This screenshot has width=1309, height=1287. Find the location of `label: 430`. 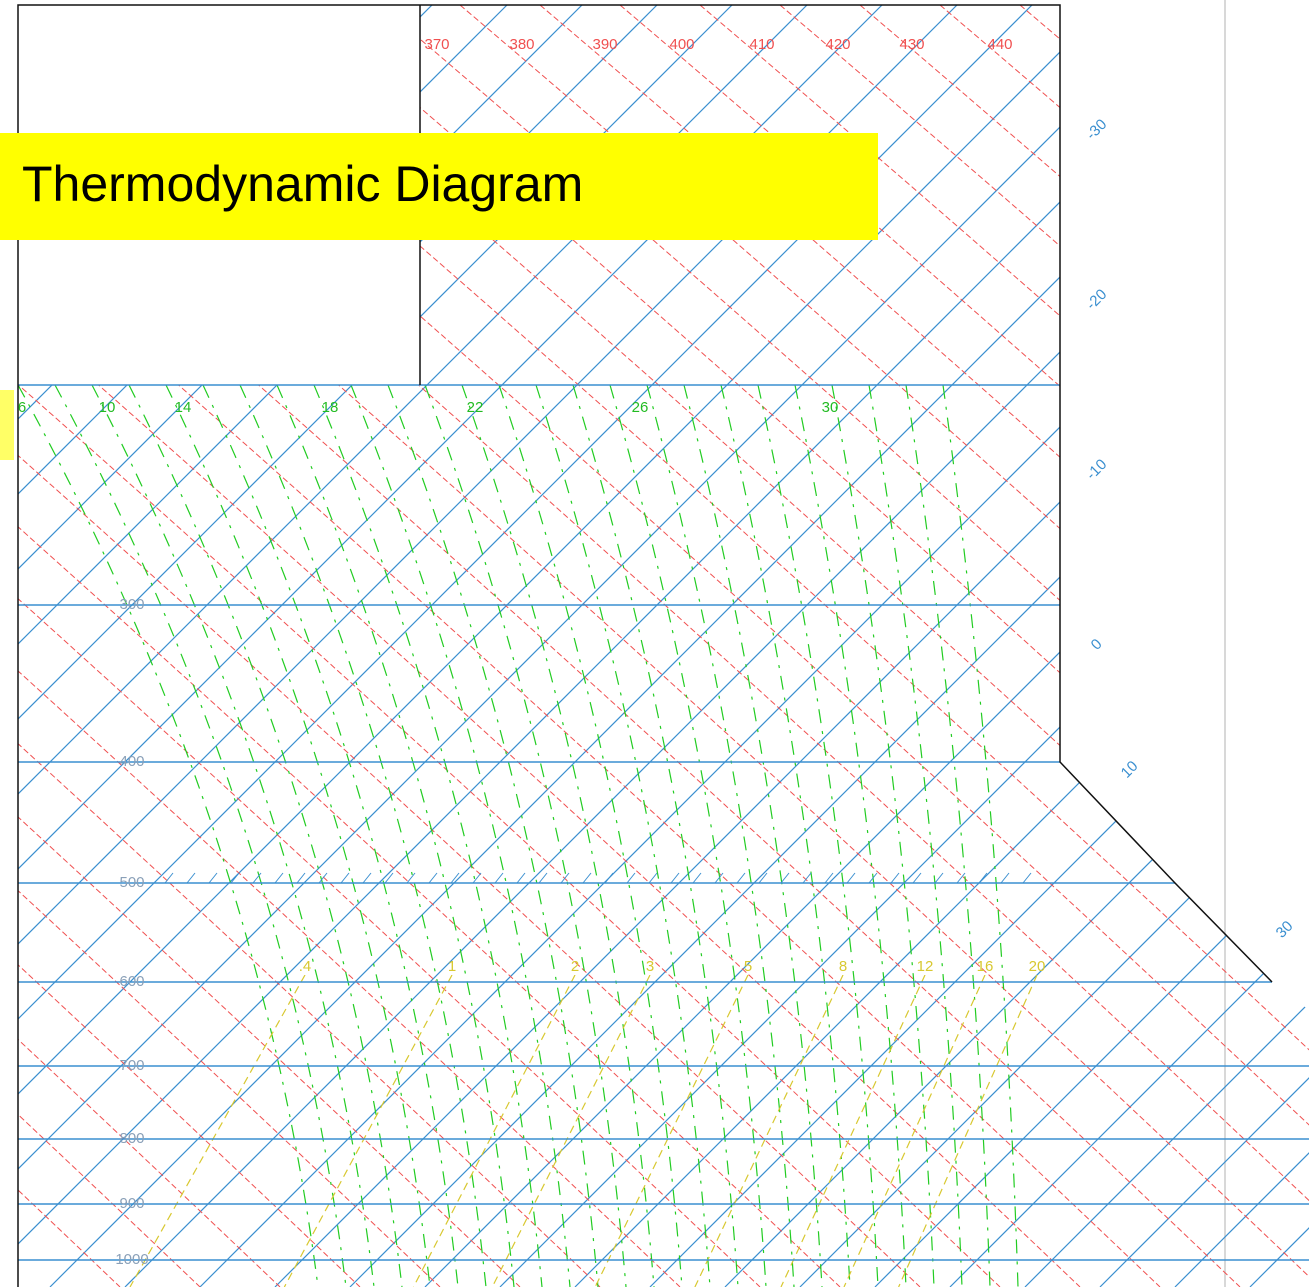

label: 430 is located at coordinates (911, 44).